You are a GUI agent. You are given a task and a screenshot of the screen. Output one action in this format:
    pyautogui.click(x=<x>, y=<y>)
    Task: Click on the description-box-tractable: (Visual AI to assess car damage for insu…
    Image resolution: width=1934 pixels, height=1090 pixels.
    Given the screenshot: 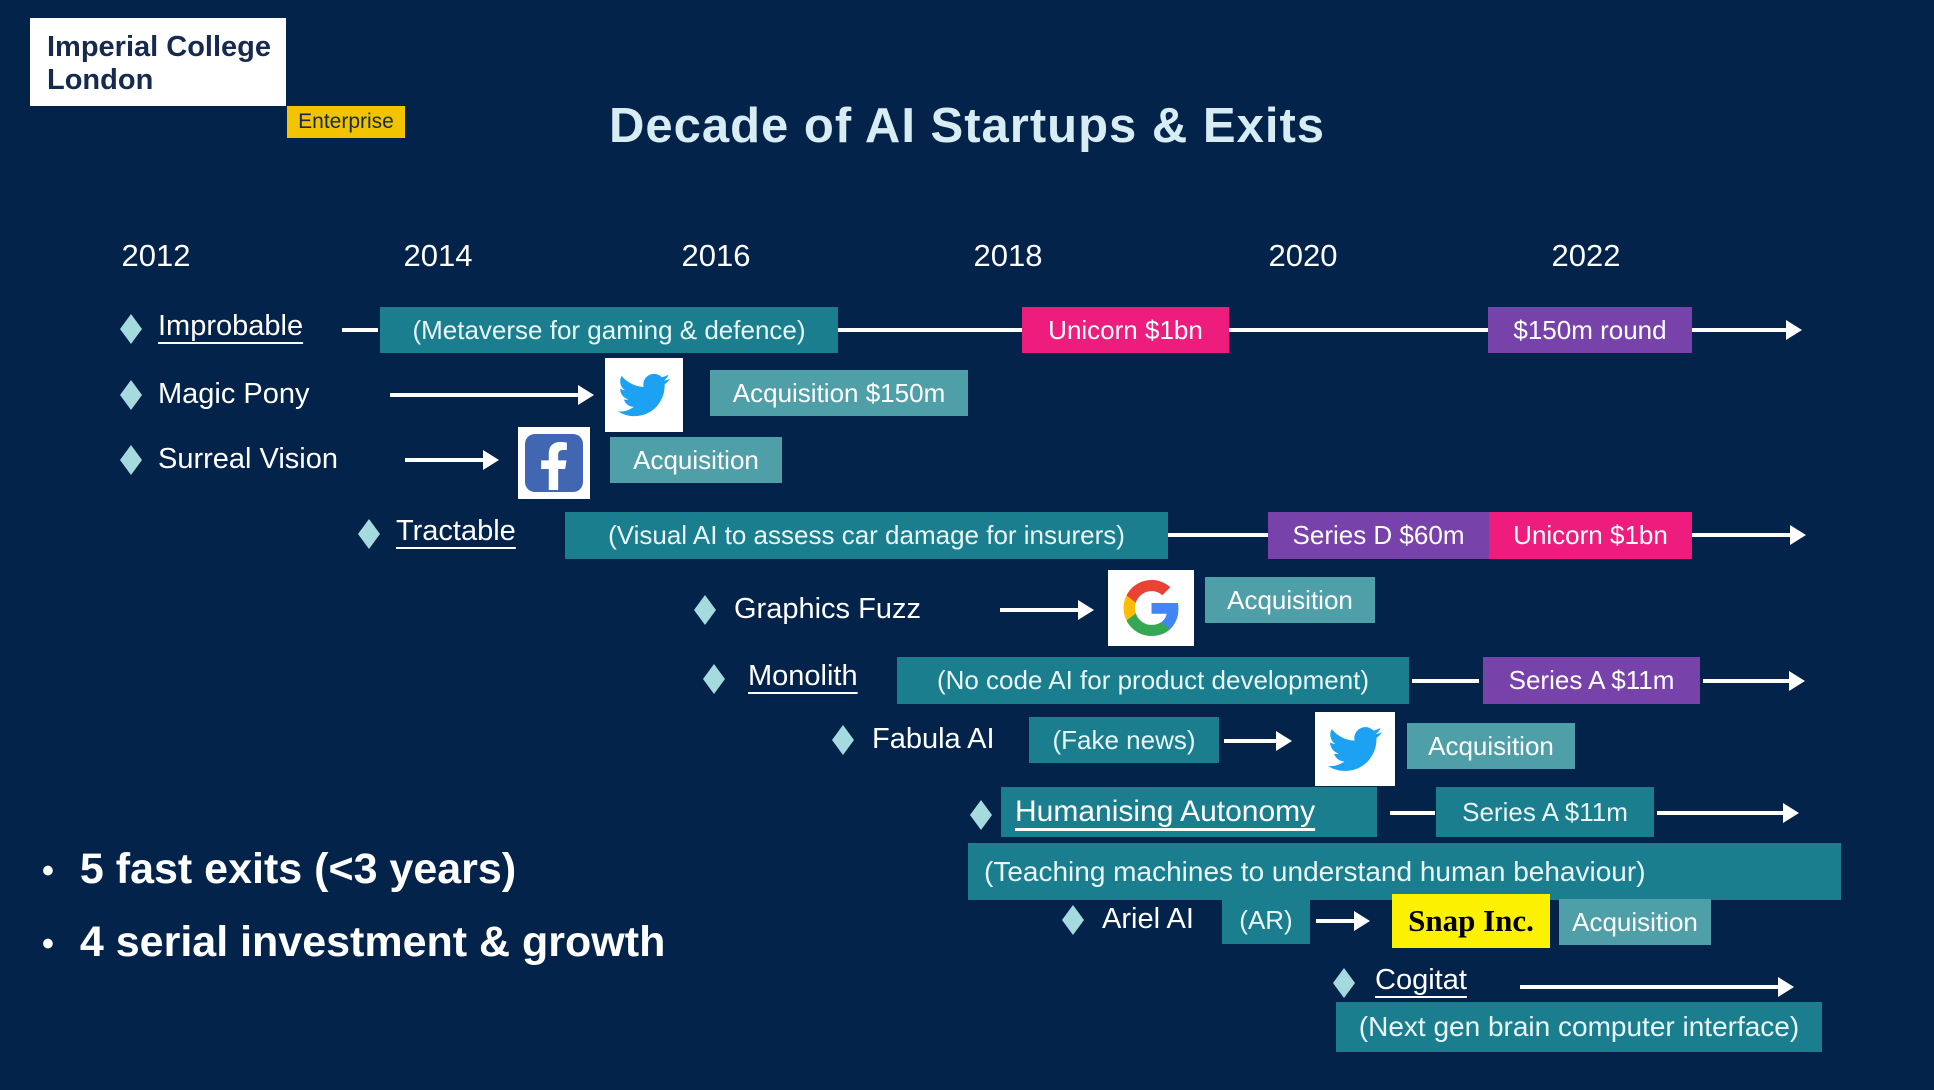 What is the action you would take?
    pyautogui.click(x=866, y=535)
    